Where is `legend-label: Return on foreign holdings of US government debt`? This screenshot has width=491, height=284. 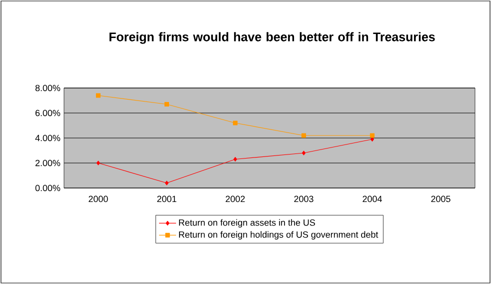 legend-label: Return on foreign holdings of US government debt is located at coordinates (278, 235).